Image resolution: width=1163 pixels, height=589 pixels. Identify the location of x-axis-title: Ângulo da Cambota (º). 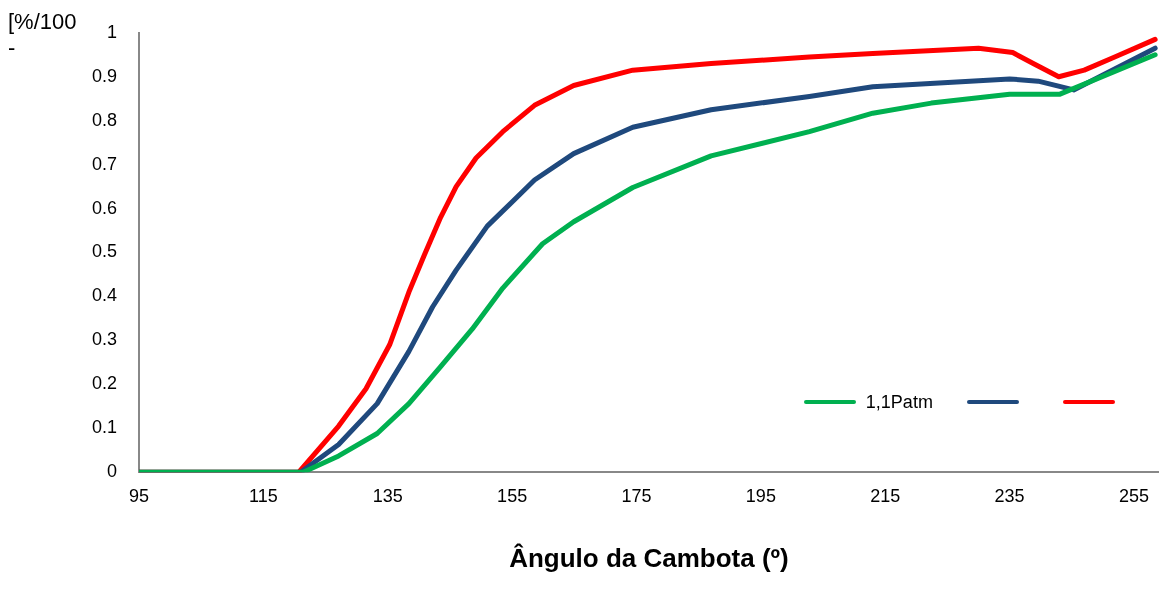
(649, 557).